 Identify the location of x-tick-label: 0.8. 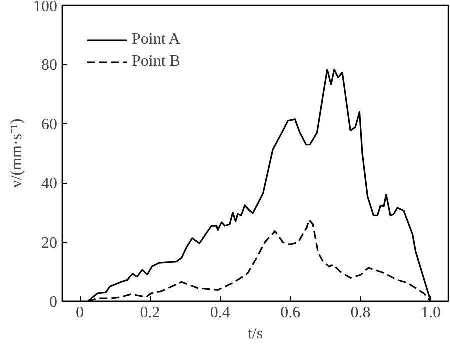
(360, 313).